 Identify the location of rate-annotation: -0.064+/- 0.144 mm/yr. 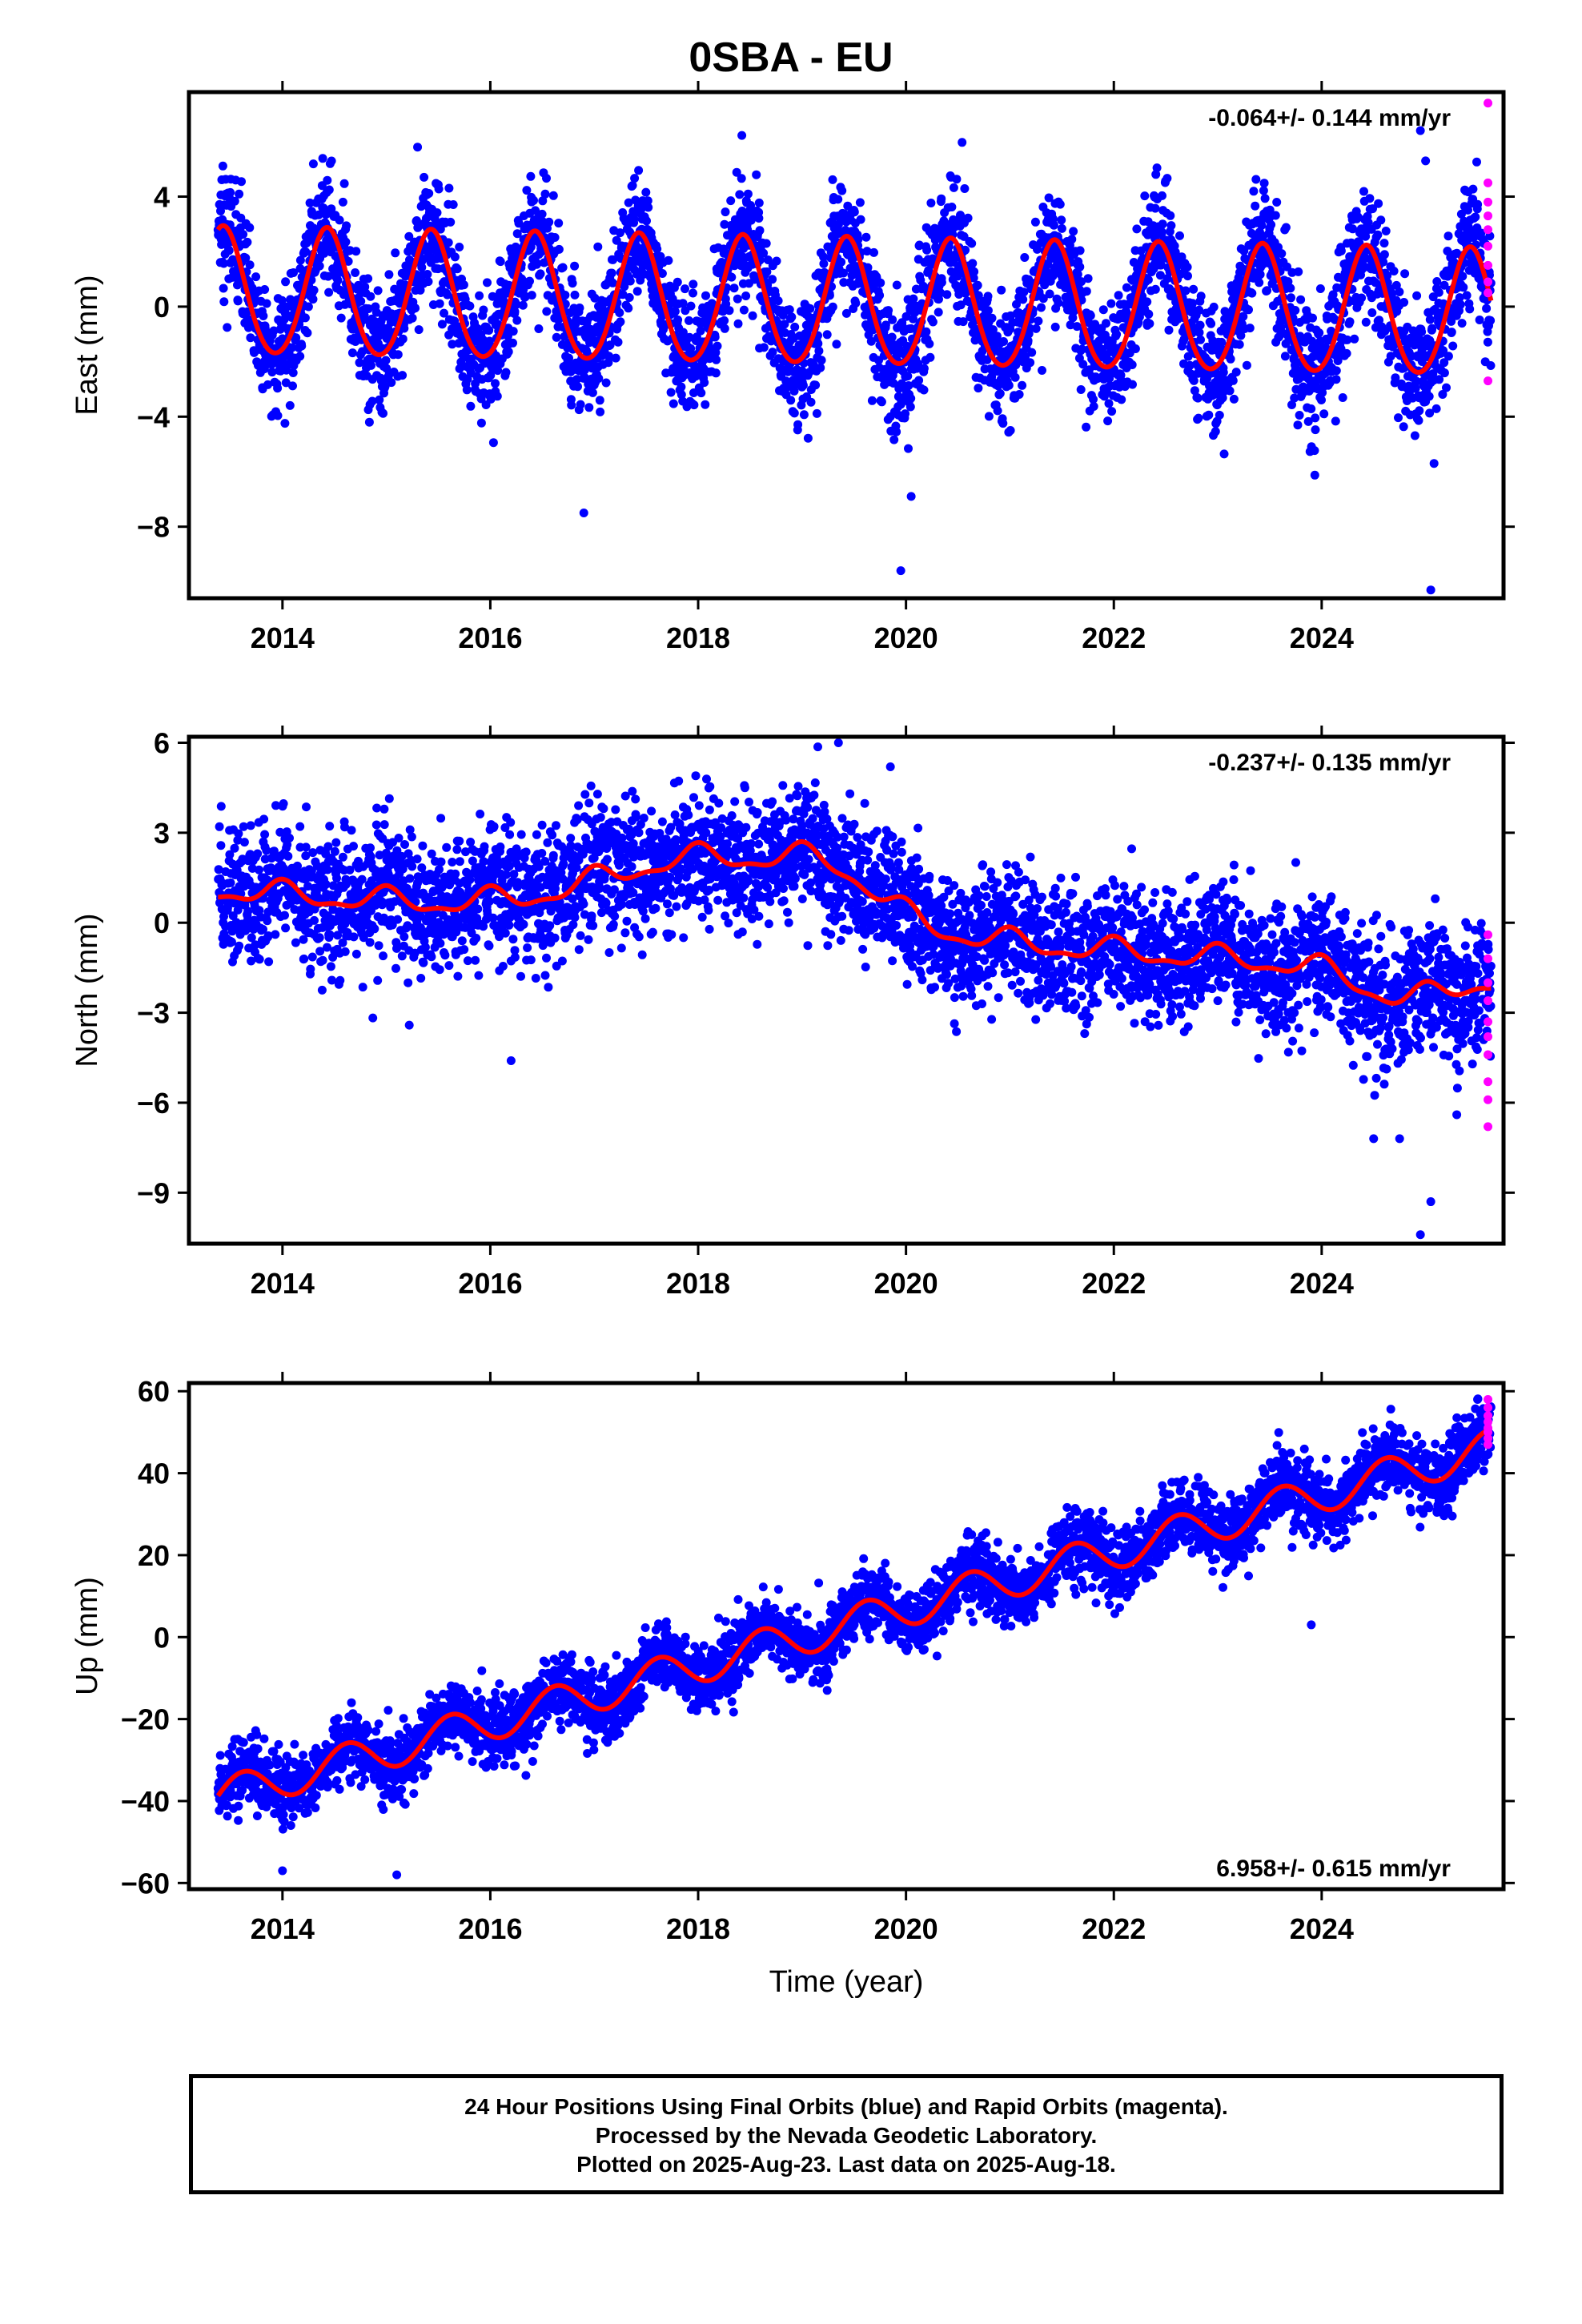
(1329, 118).